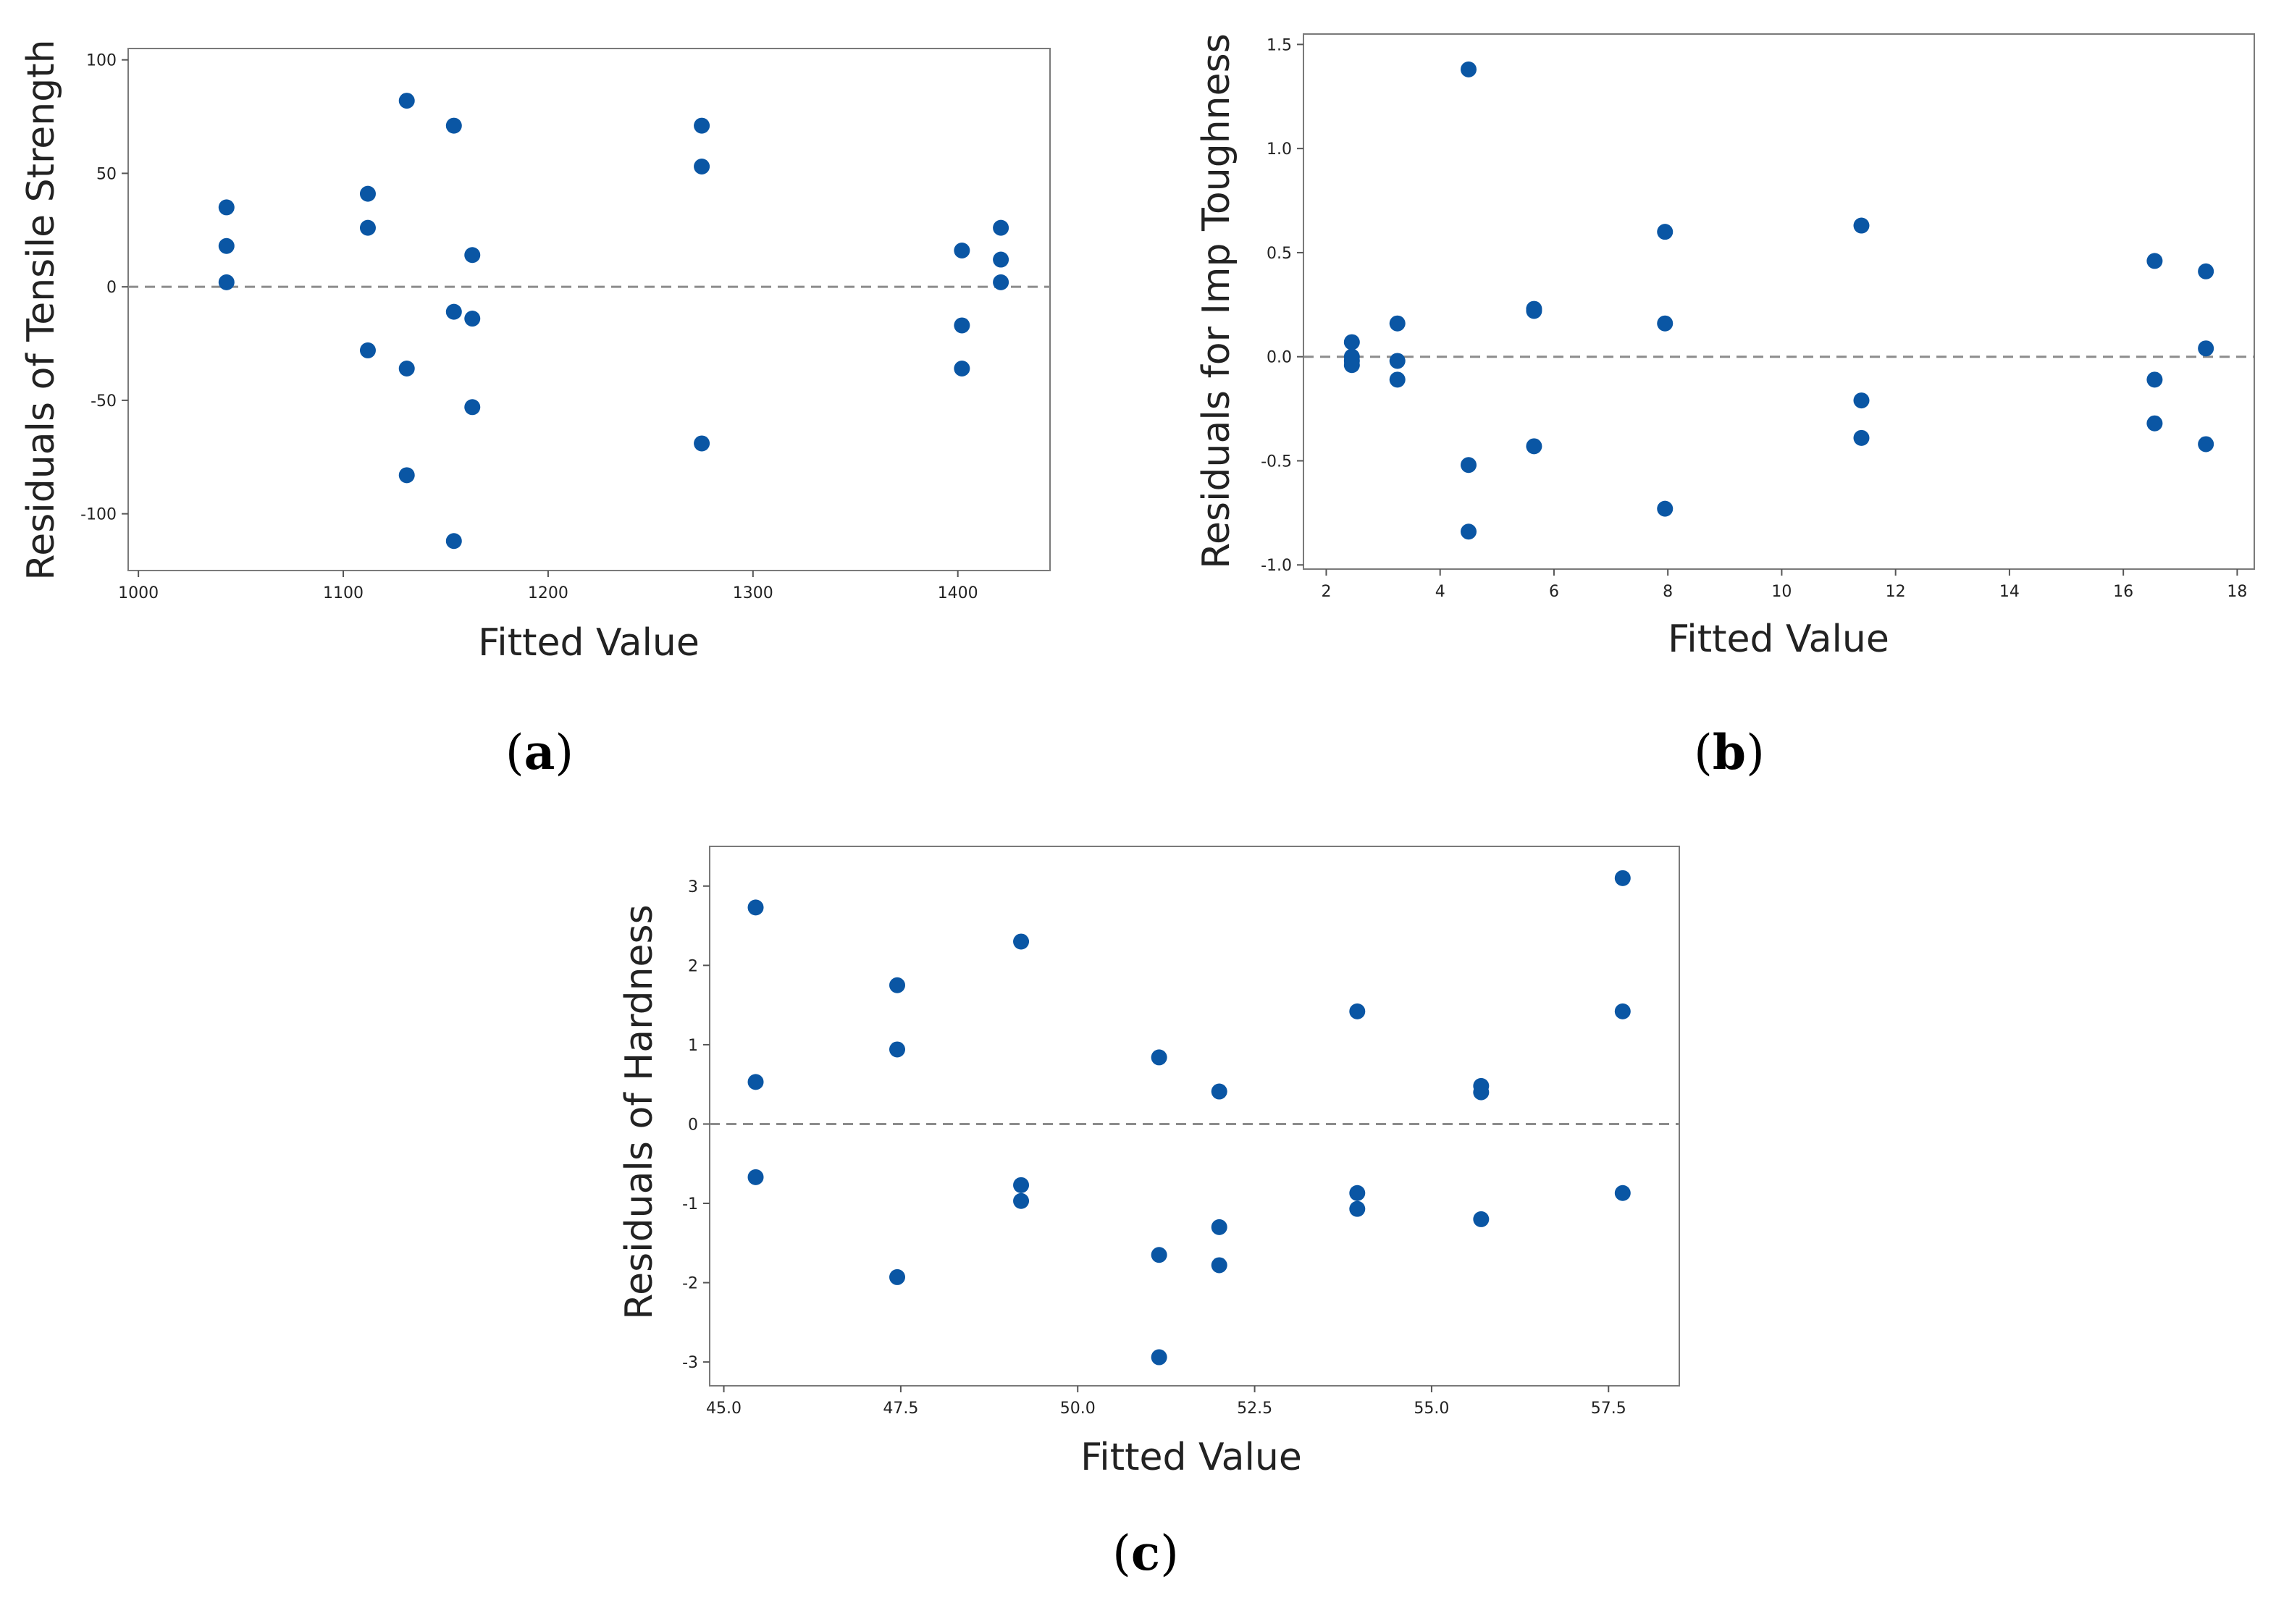  I want to click on x-tick-label: 45.0, so click(724, 1409).